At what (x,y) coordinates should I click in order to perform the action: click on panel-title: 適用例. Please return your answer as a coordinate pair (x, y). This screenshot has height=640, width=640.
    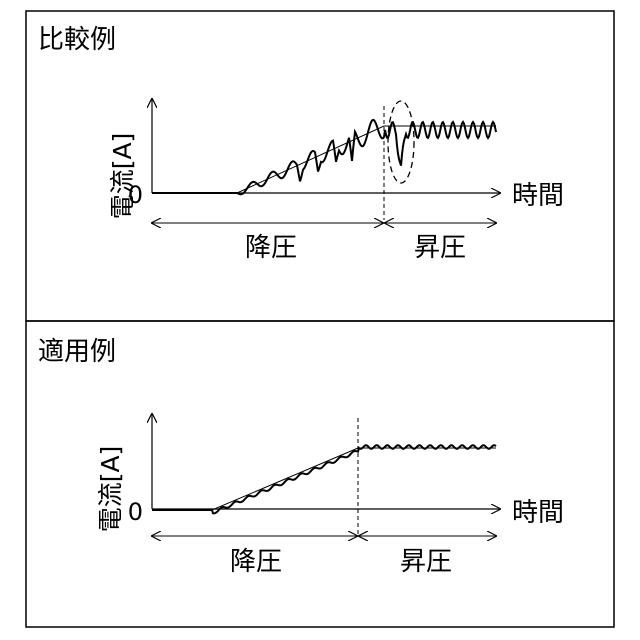
    Looking at the image, I should click on (77, 352).